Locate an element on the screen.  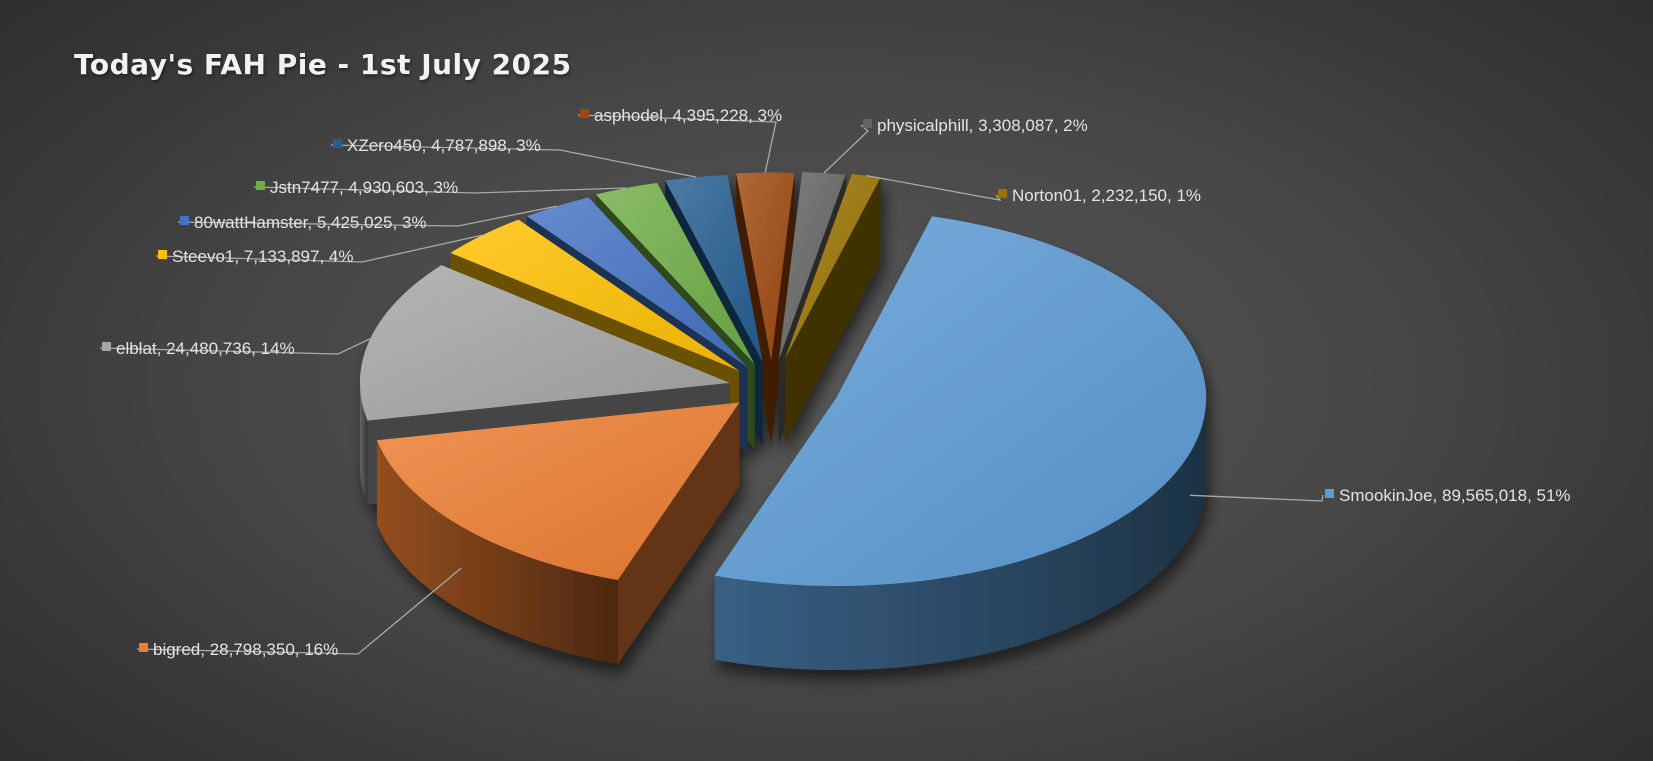
data-label-Norton01: Norton01, 2,232,150, 1% is located at coordinates (1106, 195).